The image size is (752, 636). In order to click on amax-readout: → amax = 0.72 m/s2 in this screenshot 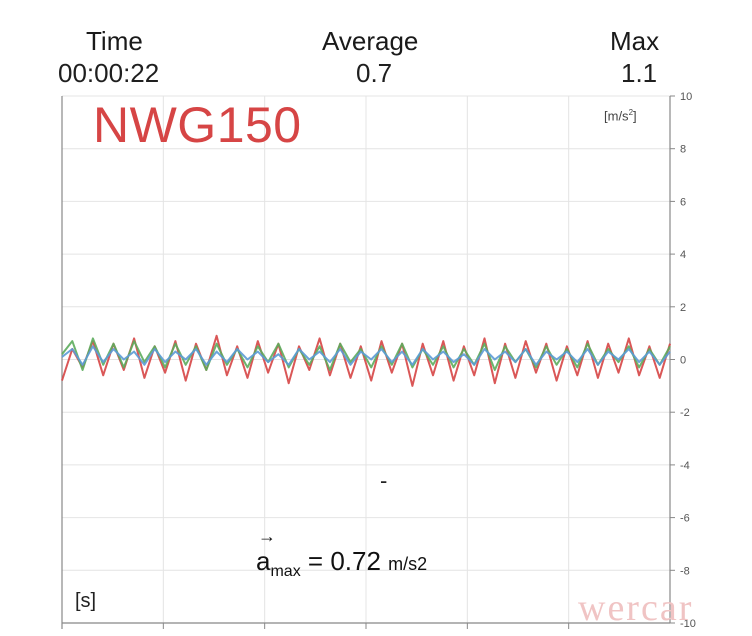, I will do `click(342, 553)`.